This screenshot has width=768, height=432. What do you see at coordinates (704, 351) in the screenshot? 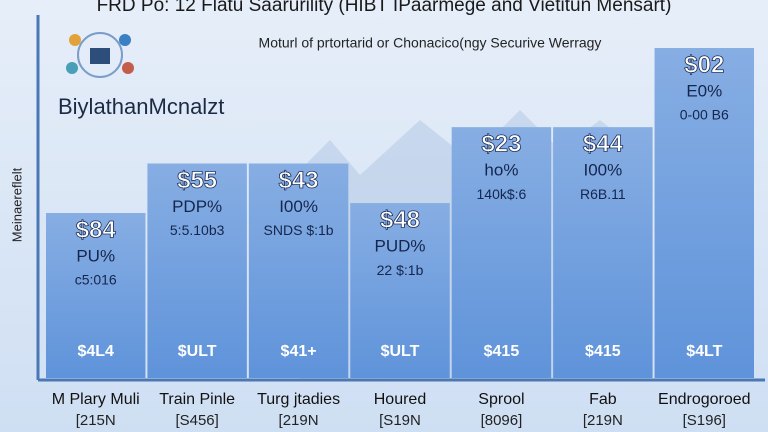
I see `bar-label: $4LT` at bounding box center [704, 351].